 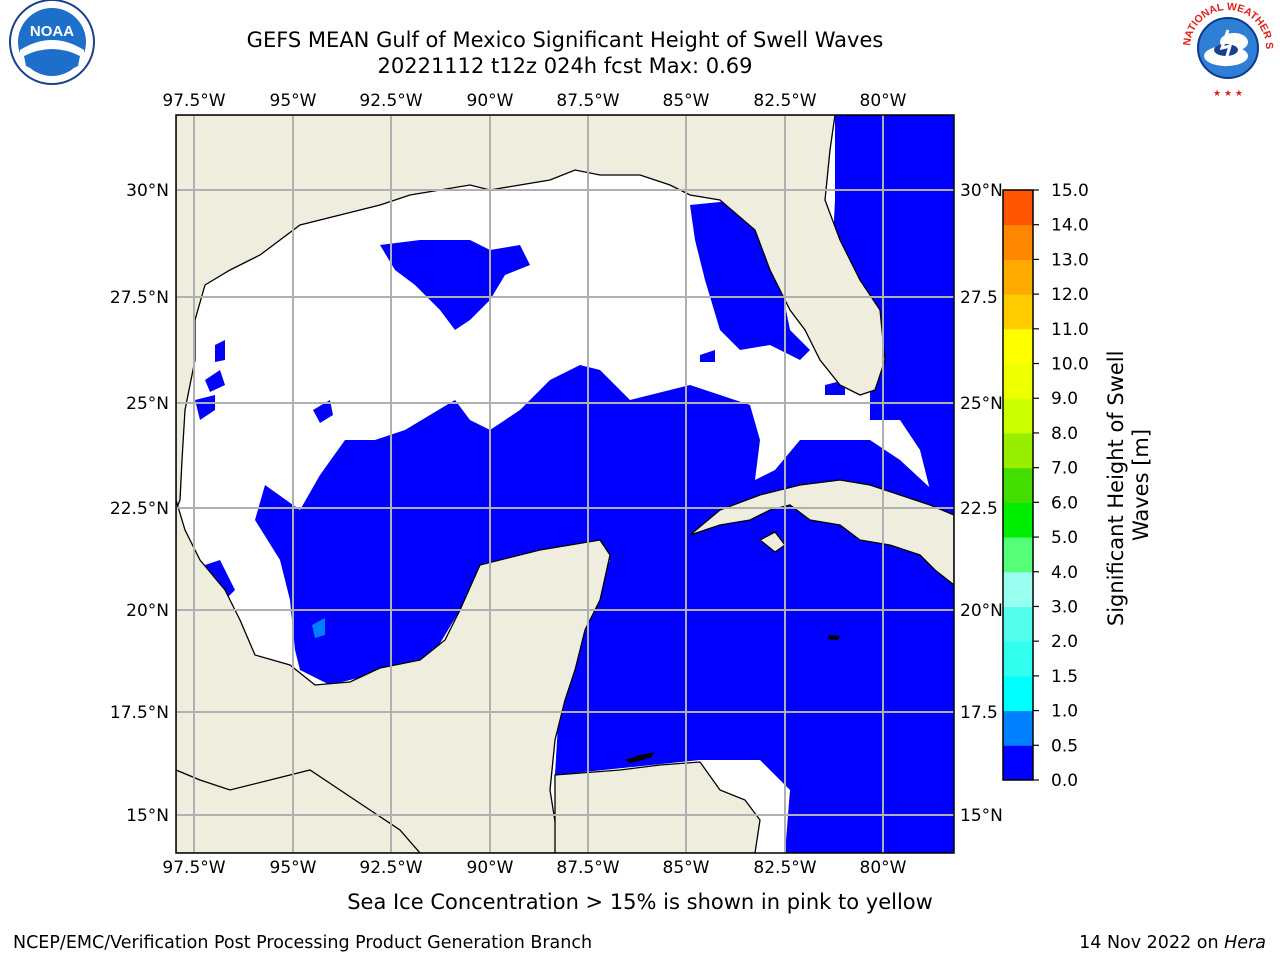 What do you see at coordinates (981, 816) in the screenshot?
I see `lat-label-right: 15°N` at bounding box center [981, 816].